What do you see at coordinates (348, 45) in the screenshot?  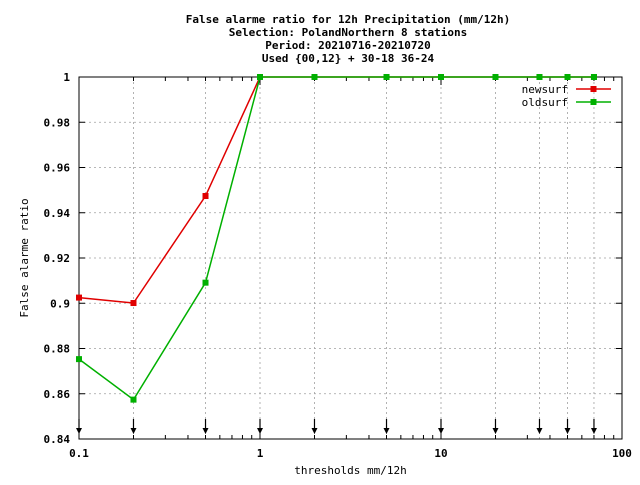 I see `title-line: Period: 20210716-20210720` at bounding box center [348, 45].